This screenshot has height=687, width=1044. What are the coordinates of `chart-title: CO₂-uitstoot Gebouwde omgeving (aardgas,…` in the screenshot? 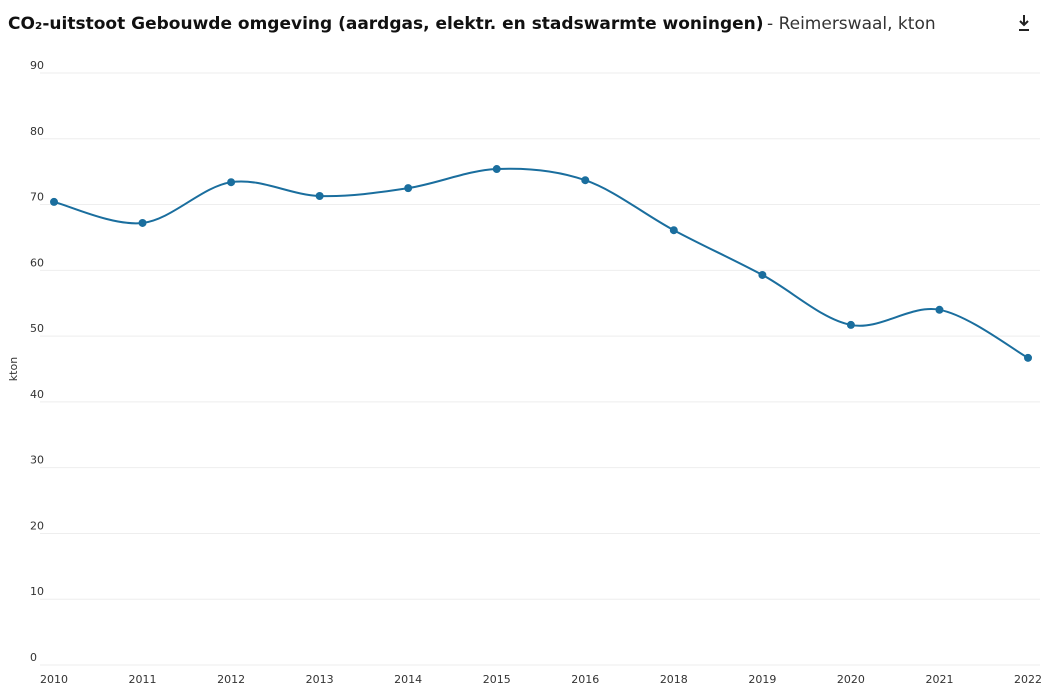 It's located at (386, 24).